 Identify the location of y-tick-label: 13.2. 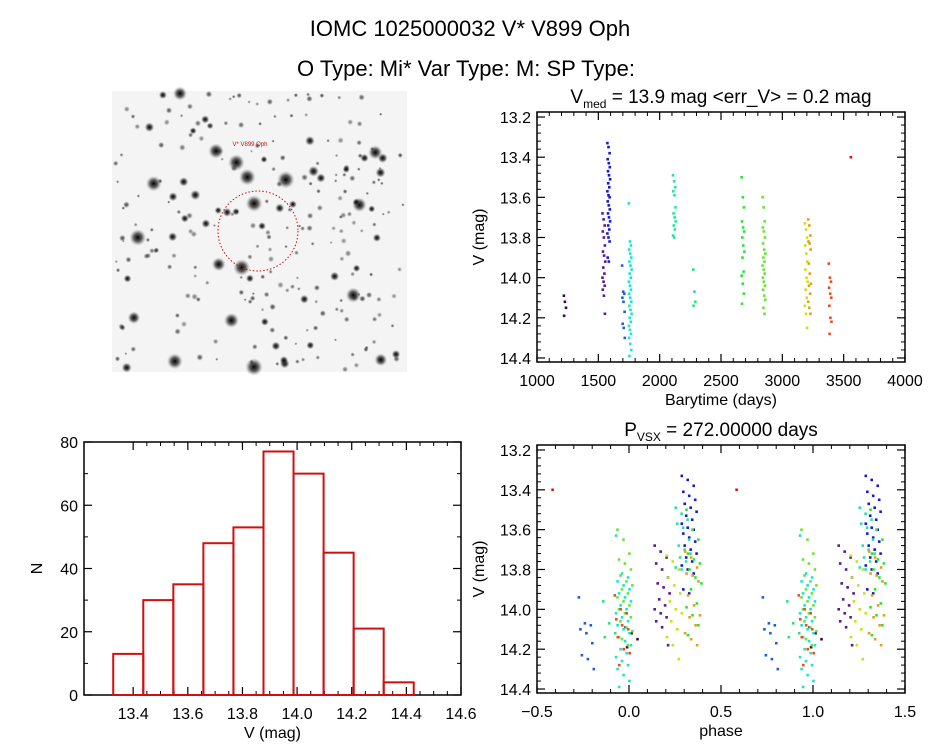
(515, 118).